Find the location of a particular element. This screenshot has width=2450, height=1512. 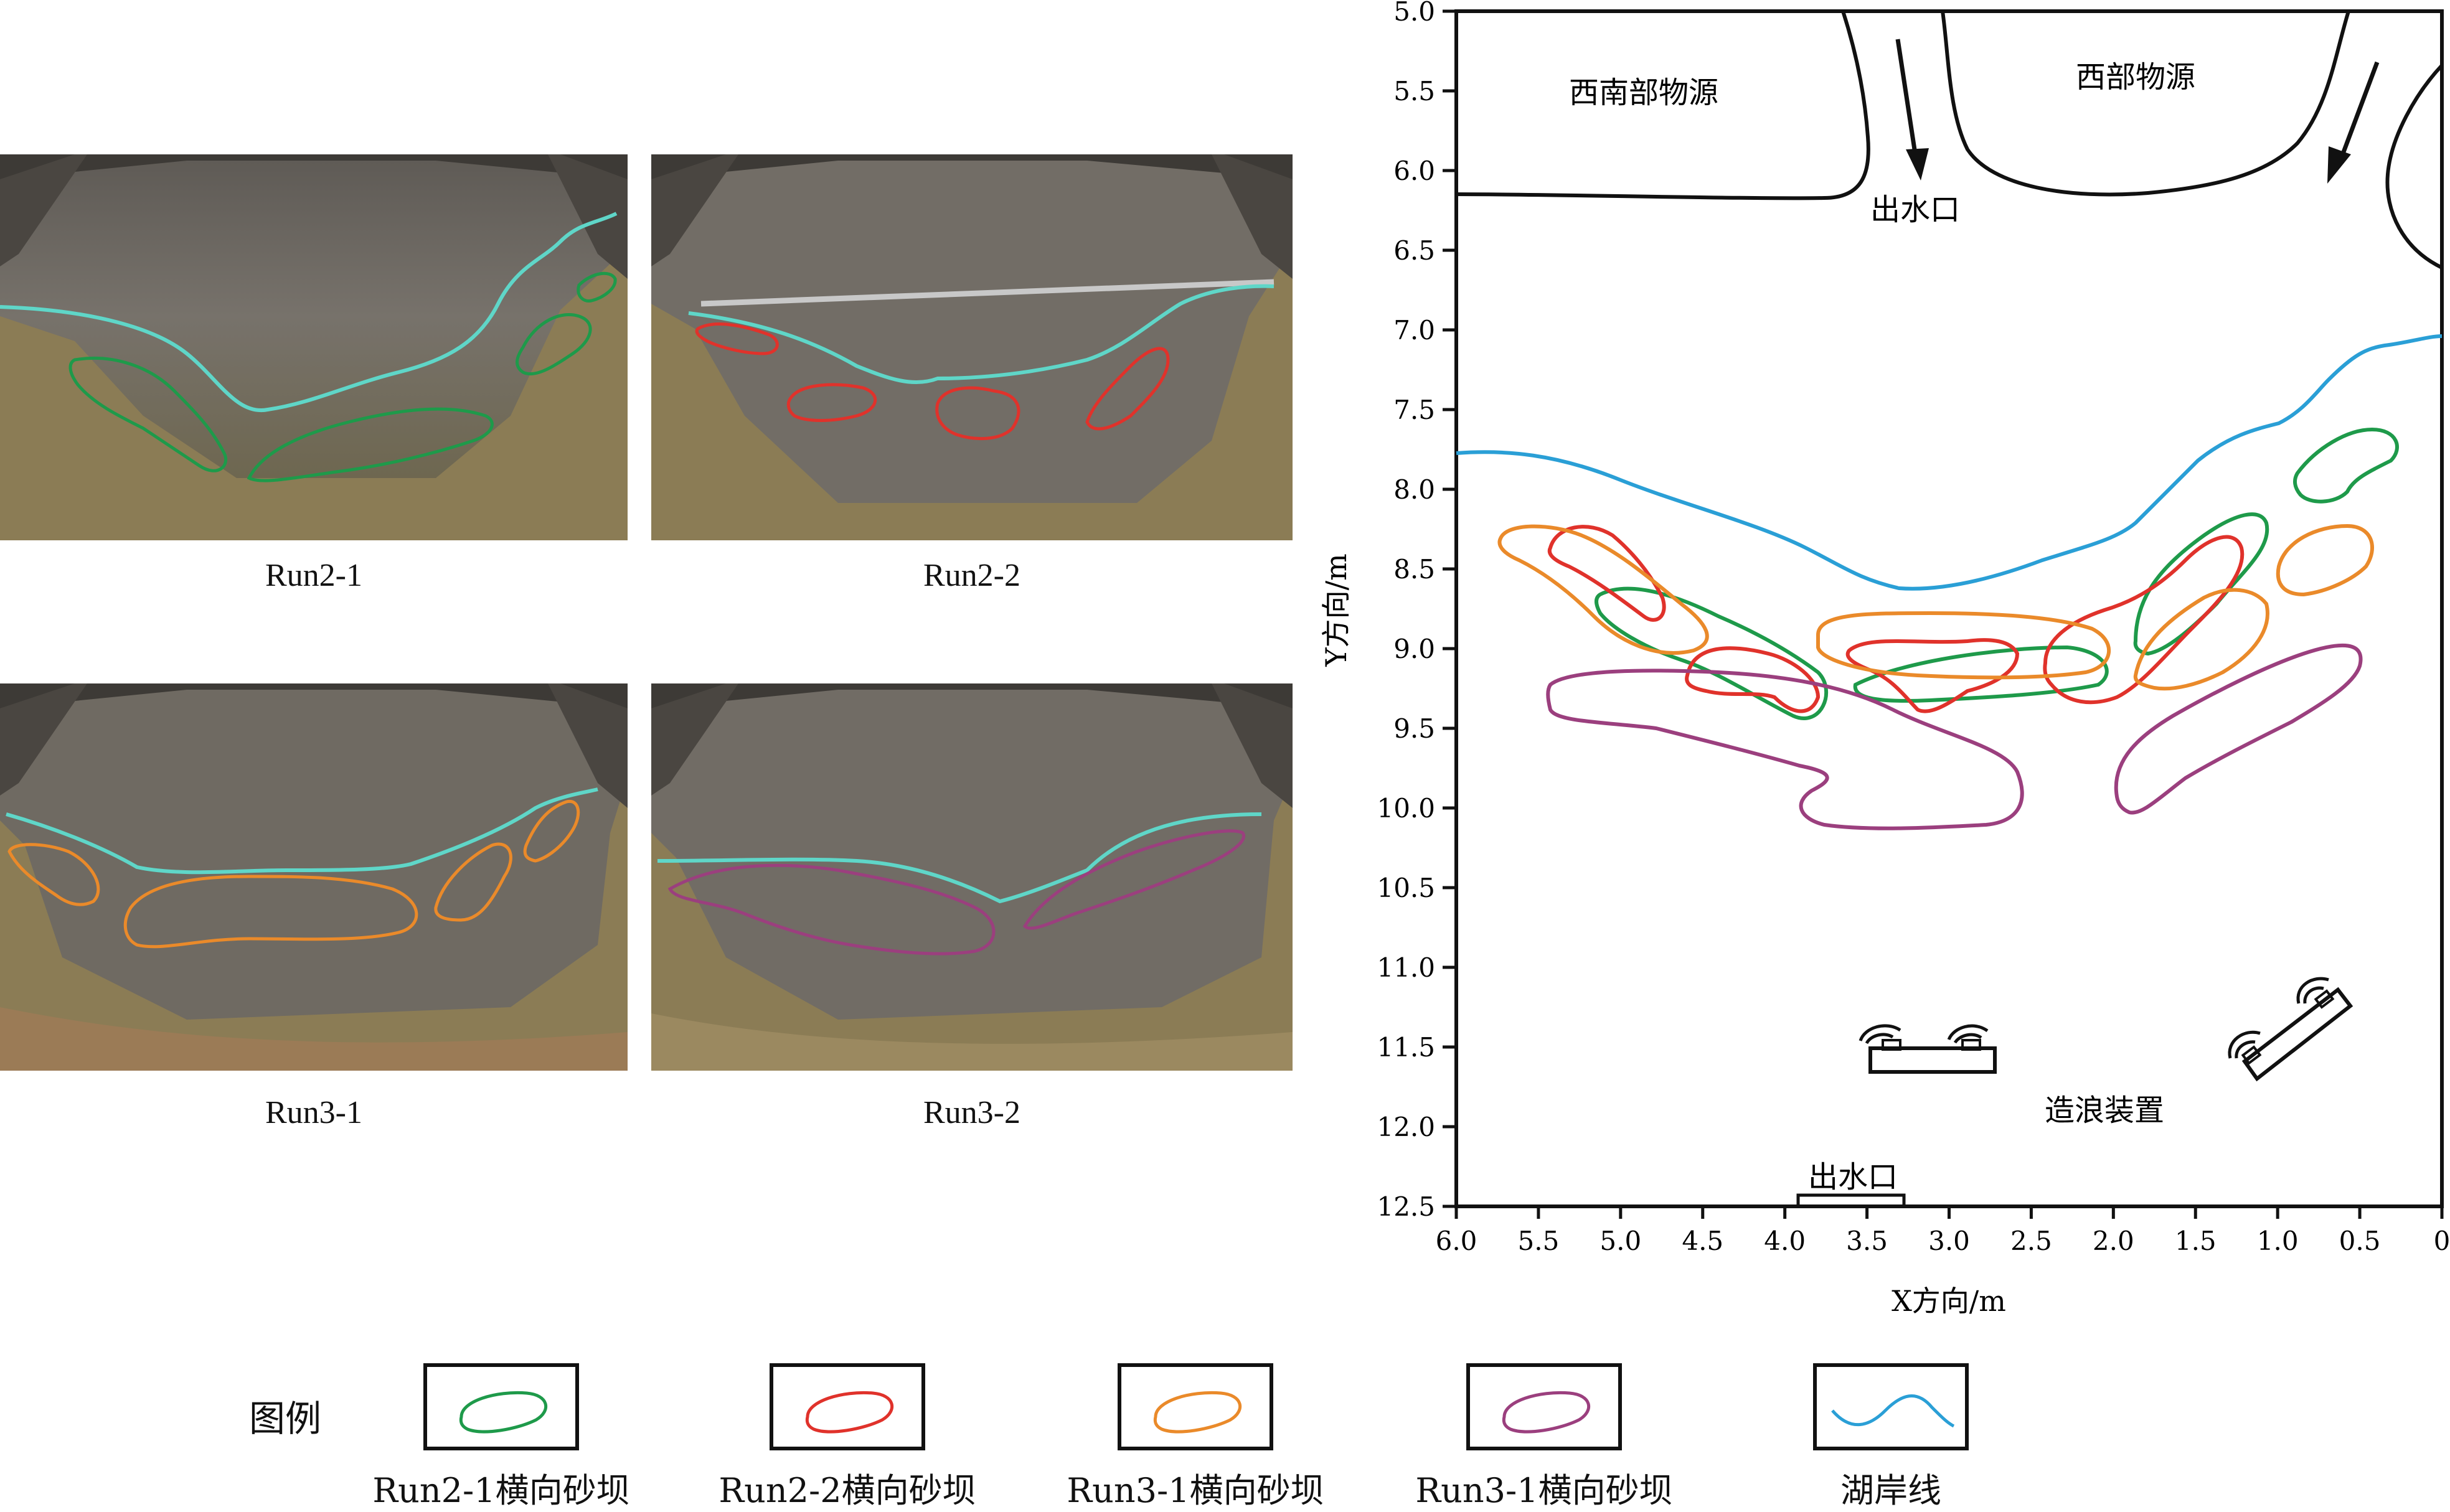

x-tick-label: 2.0 is located at coordinates (2113, 1241).